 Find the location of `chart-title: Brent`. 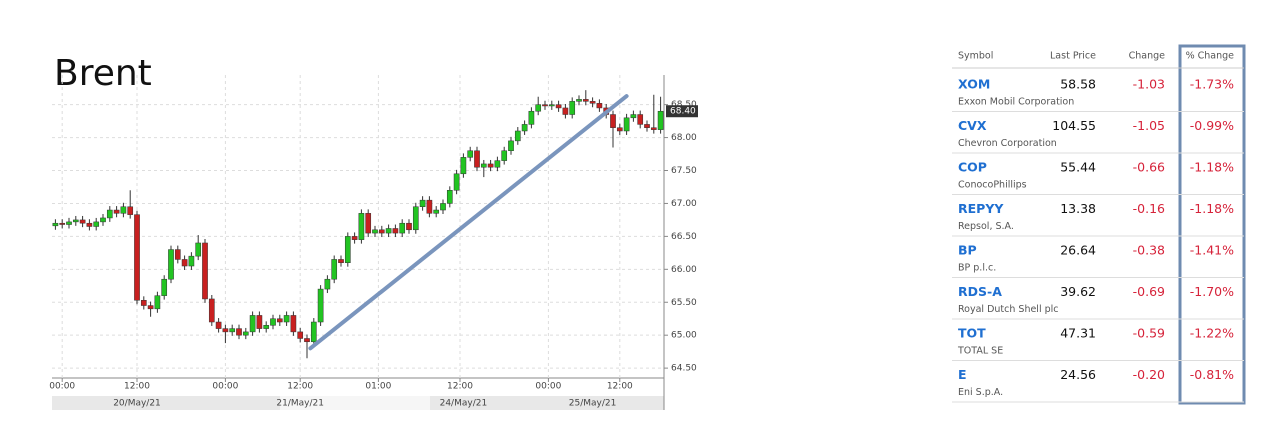

chart-title: Brent is located at coordinates (103, 73).